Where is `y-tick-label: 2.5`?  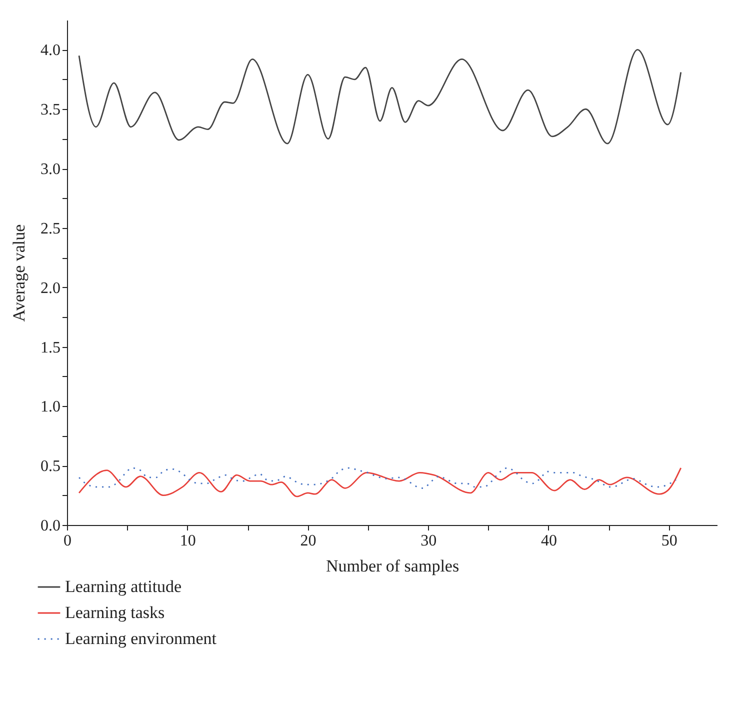 y-tick-label: 2.5 is located at coordinates (50, 229).